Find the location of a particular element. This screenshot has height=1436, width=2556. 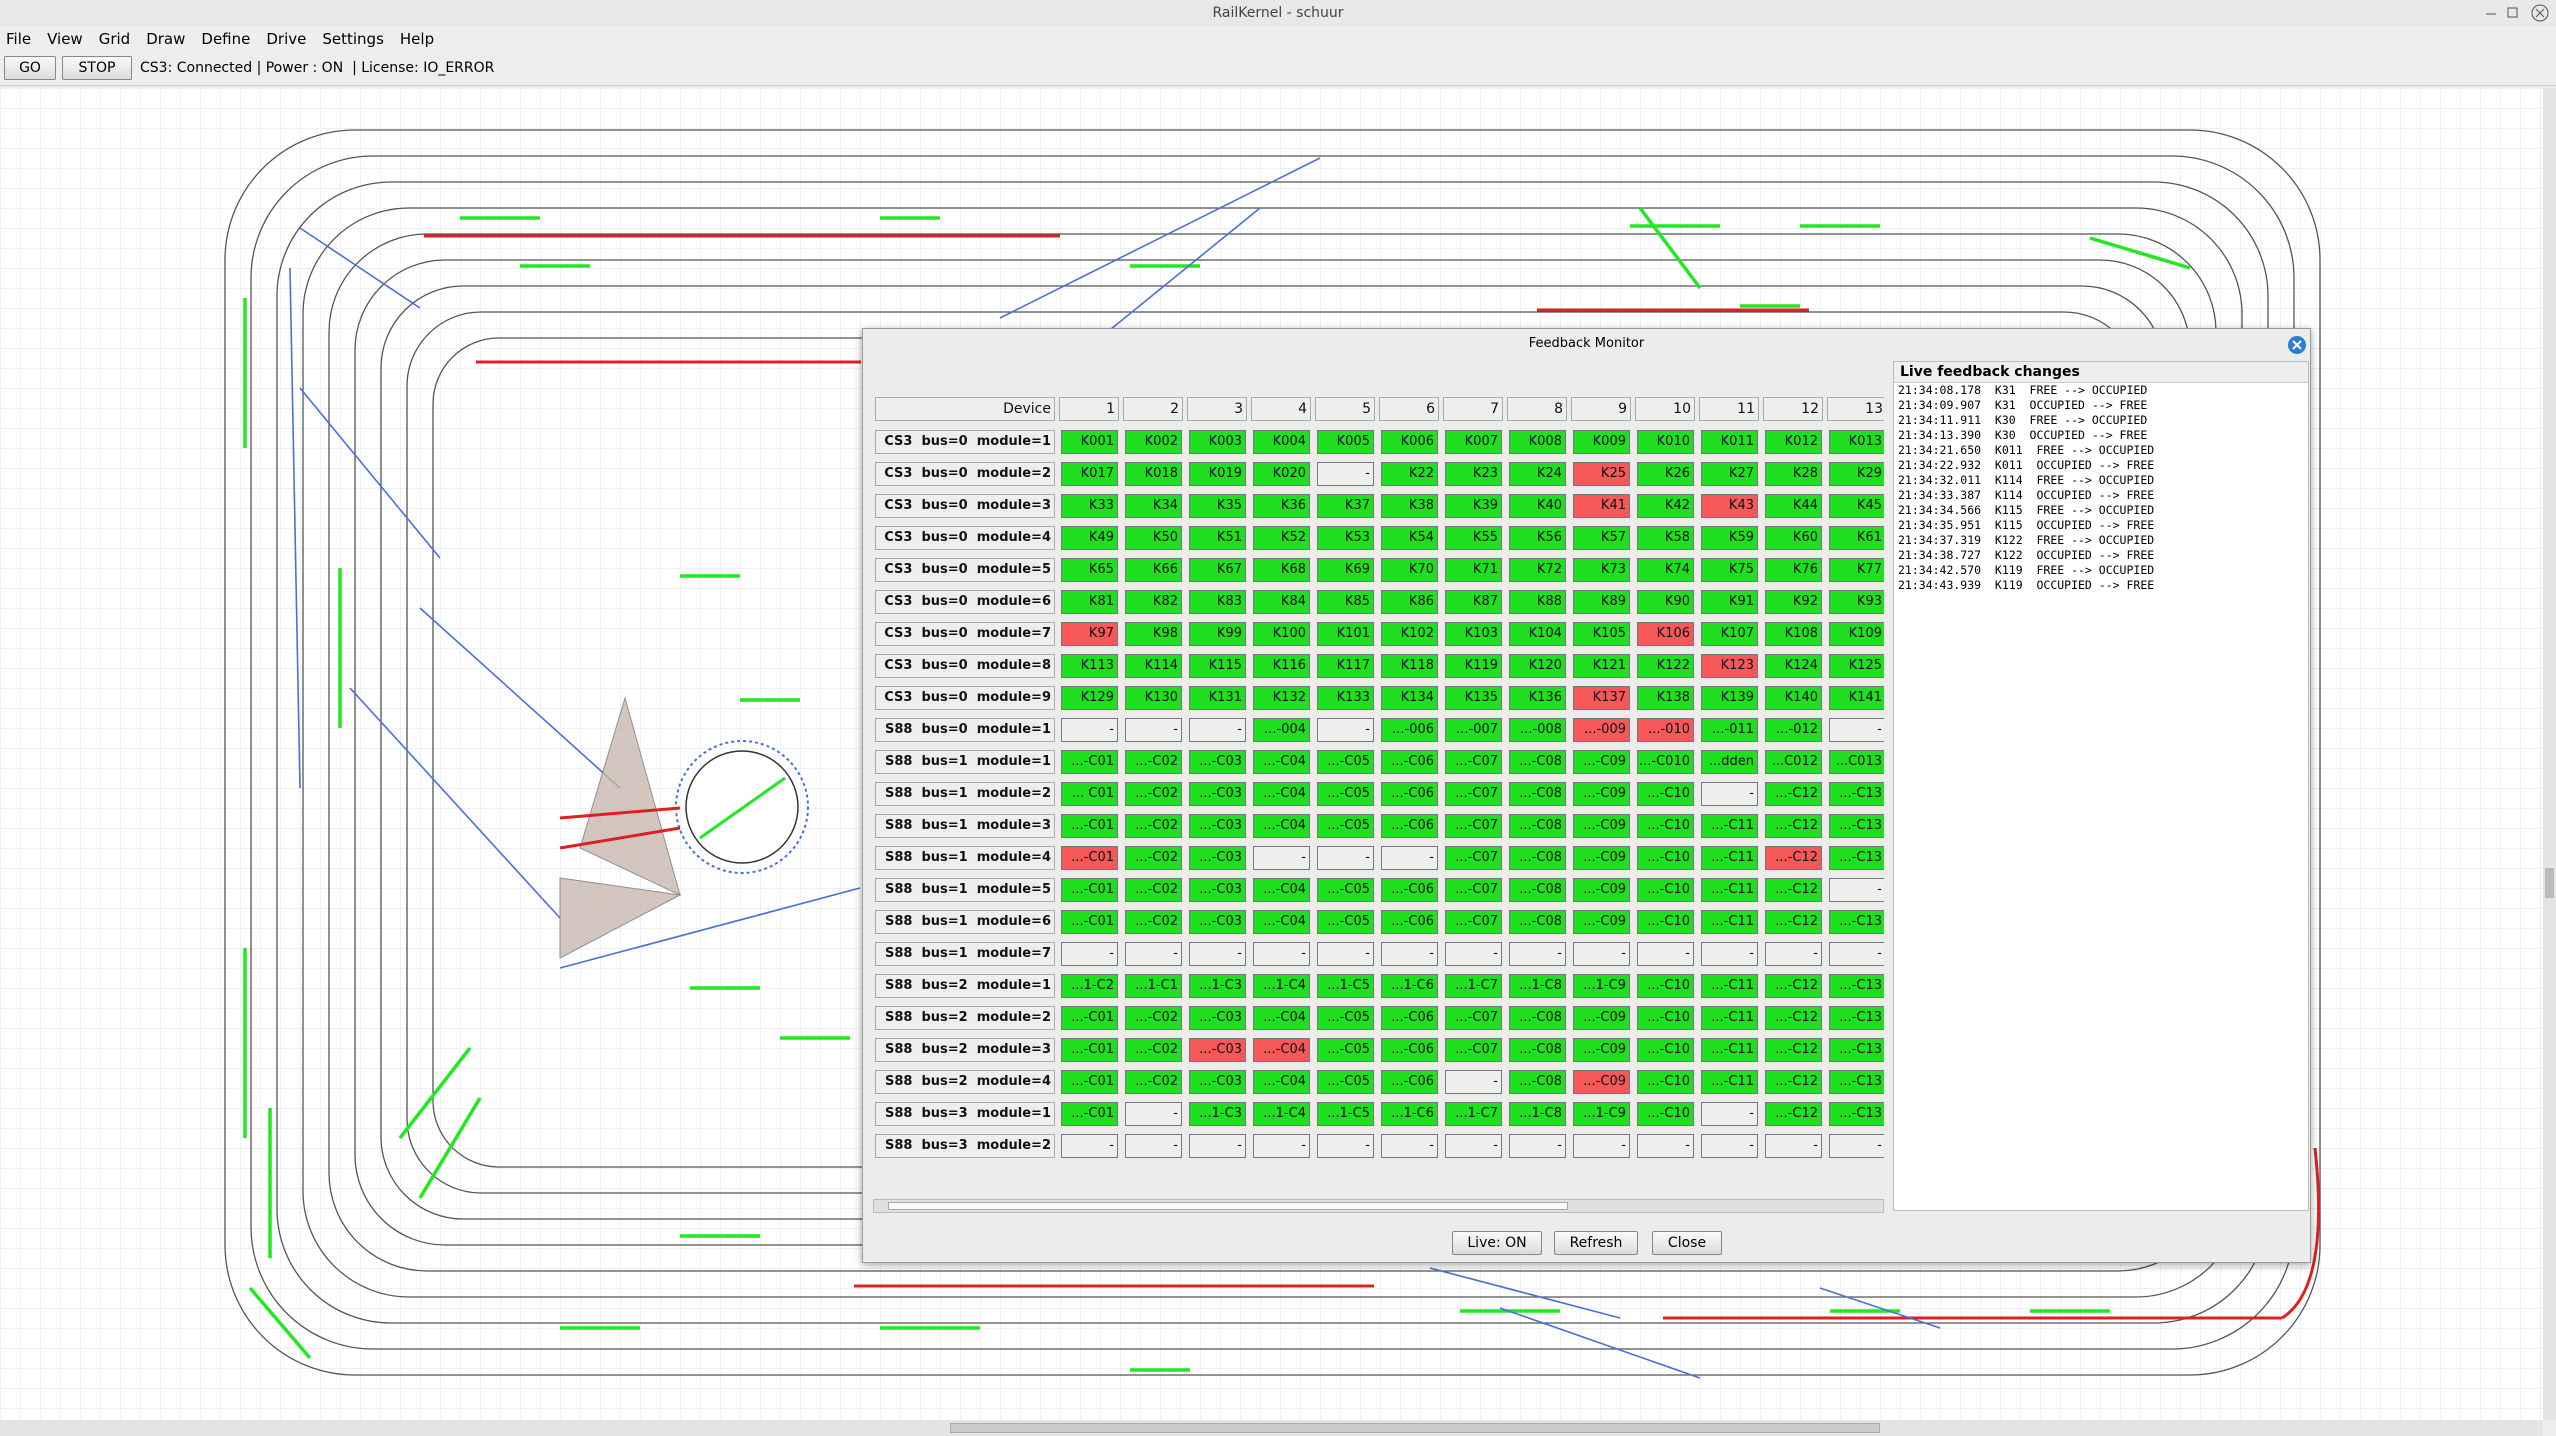

feedback-cell: K115 is located at coordinates (1217, 666).